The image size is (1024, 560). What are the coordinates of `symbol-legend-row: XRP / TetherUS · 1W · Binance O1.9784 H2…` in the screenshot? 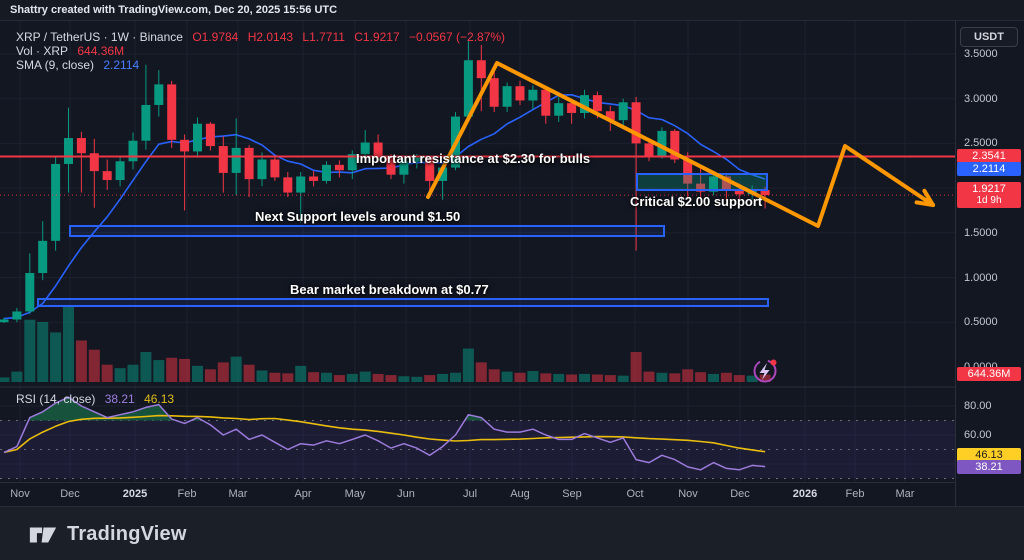 It's located at (263, 37).